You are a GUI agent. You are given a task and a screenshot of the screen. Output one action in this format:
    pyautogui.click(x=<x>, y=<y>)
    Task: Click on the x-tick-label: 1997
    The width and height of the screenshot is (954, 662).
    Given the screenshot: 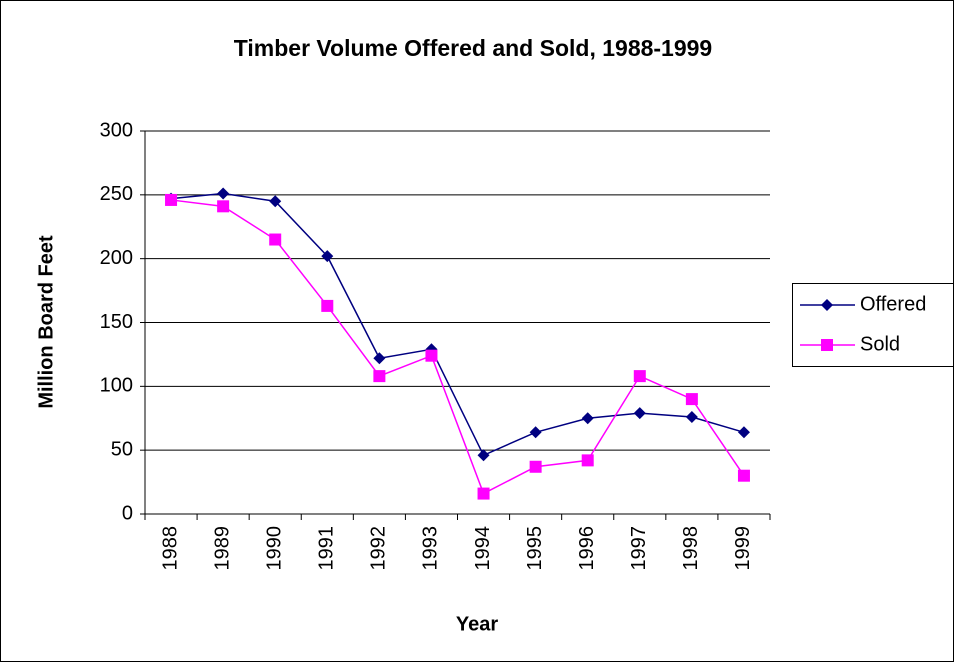 What is the action you would take?
    pyautogui.click(x=639, y=548)
    